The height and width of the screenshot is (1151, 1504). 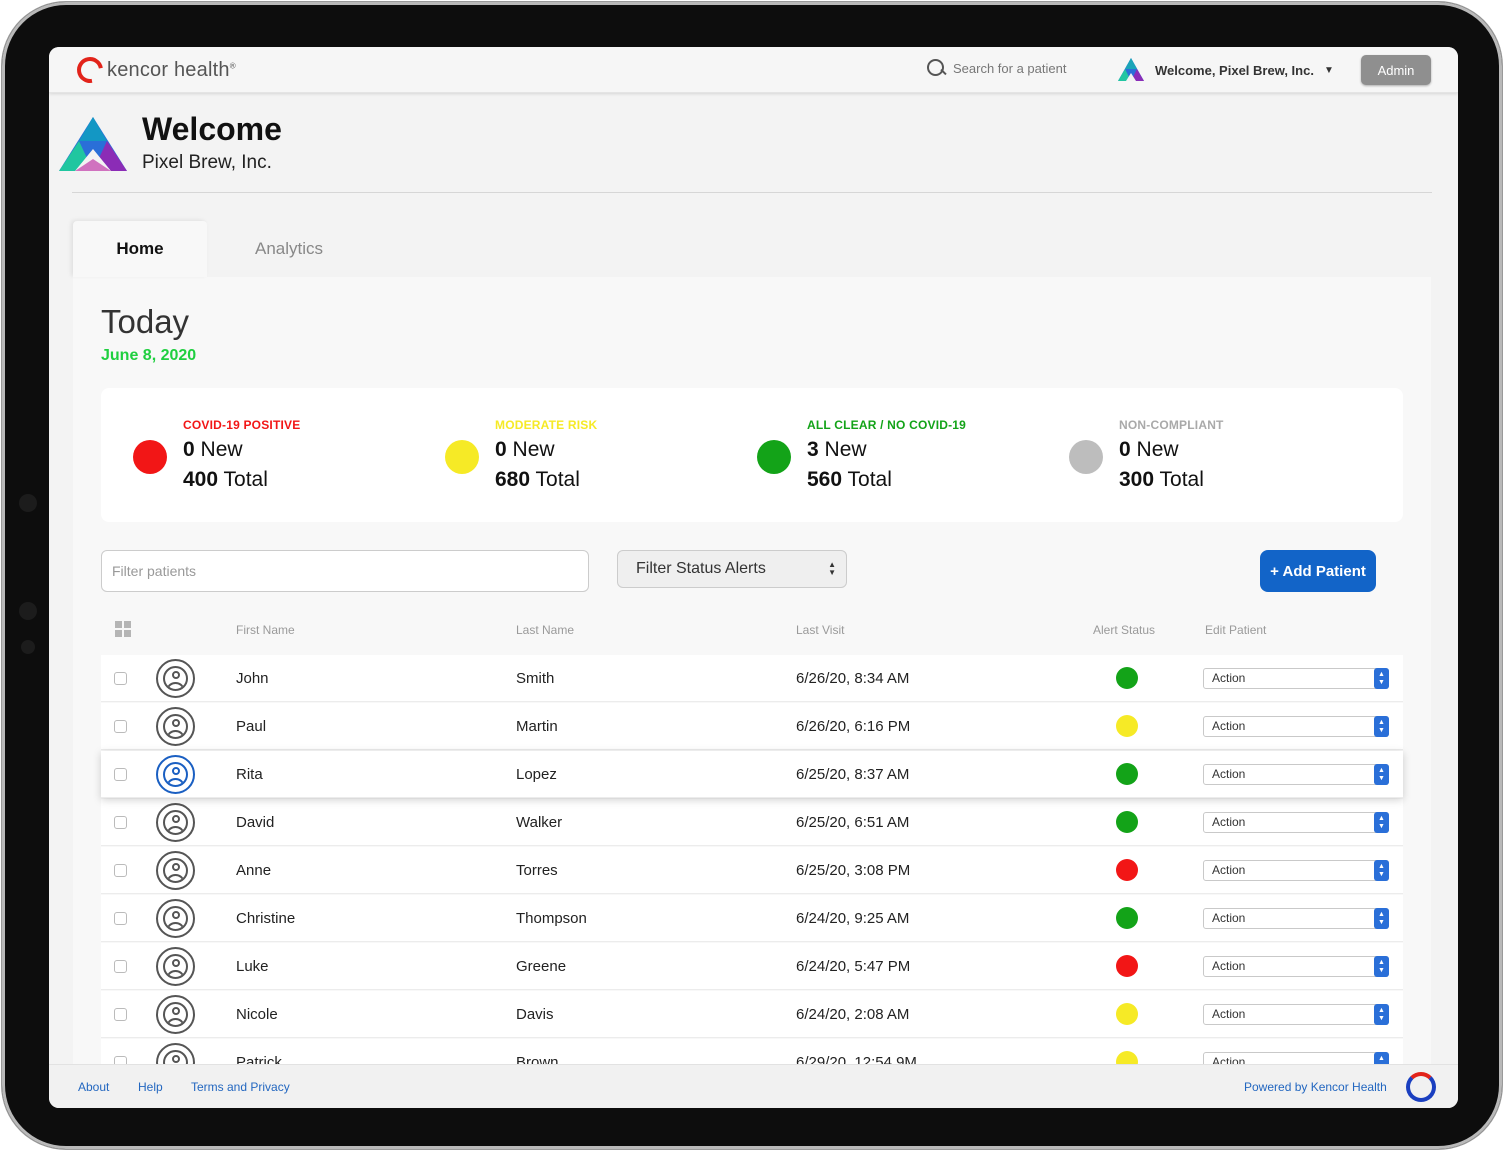 I want to click on kencor-ring-icon, so click(x=90, y=70).